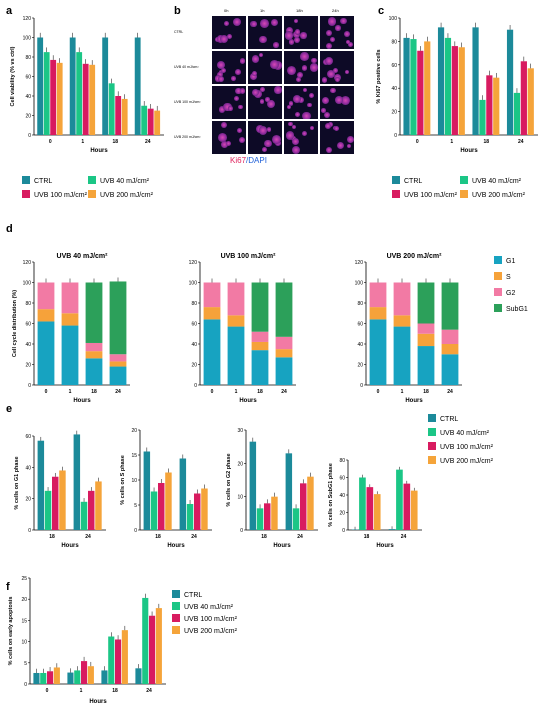 This screenshot has height=712, width=550. I want to click on micrograph-time-label: 24h, so click(335, 10).